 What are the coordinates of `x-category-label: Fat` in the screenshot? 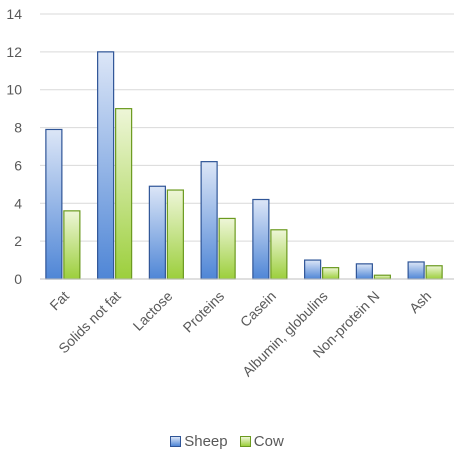 It's located at (59, 301).